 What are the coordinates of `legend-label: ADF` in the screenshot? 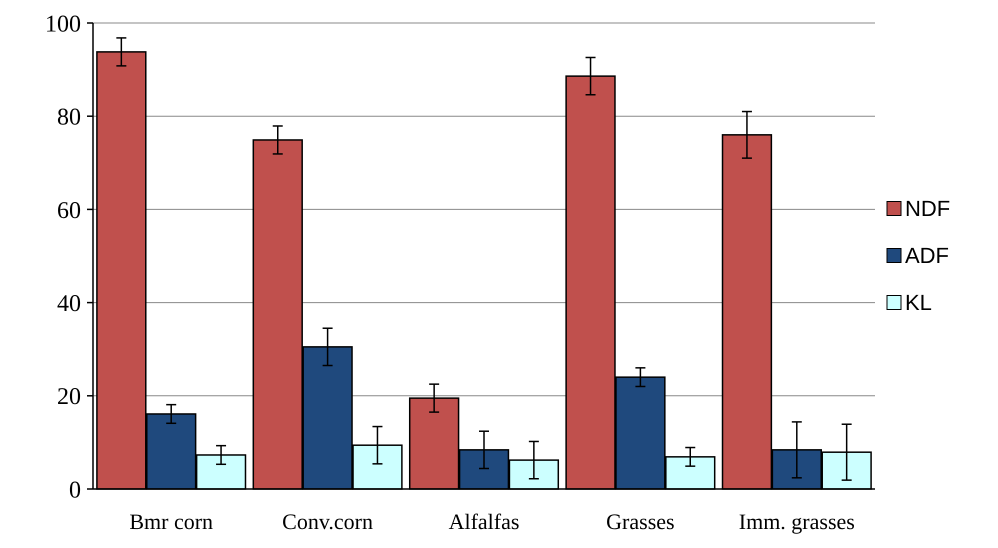 It's located at (927, 255).